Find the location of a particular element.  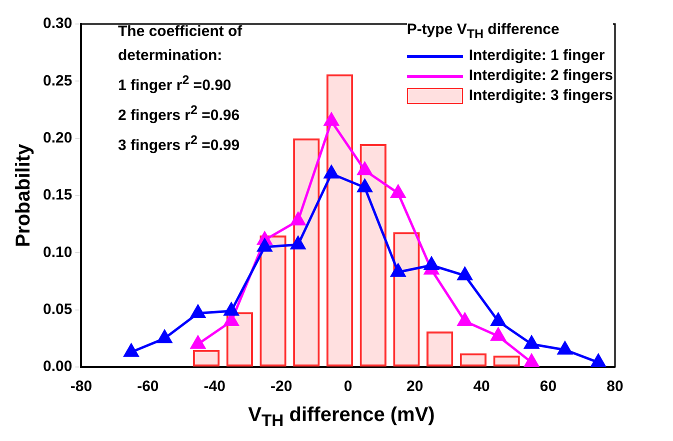

y-tick-label: 0.30 is located at coordinates (57, 23).